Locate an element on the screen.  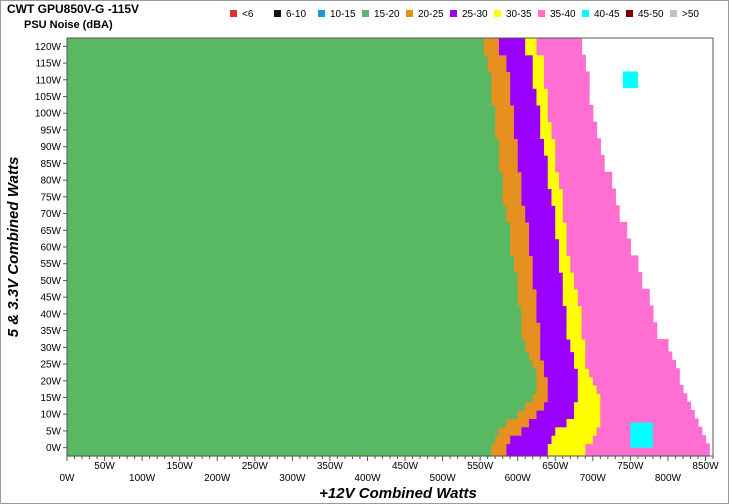
x-tick-label: 600W is located at coordinates (518, 478).